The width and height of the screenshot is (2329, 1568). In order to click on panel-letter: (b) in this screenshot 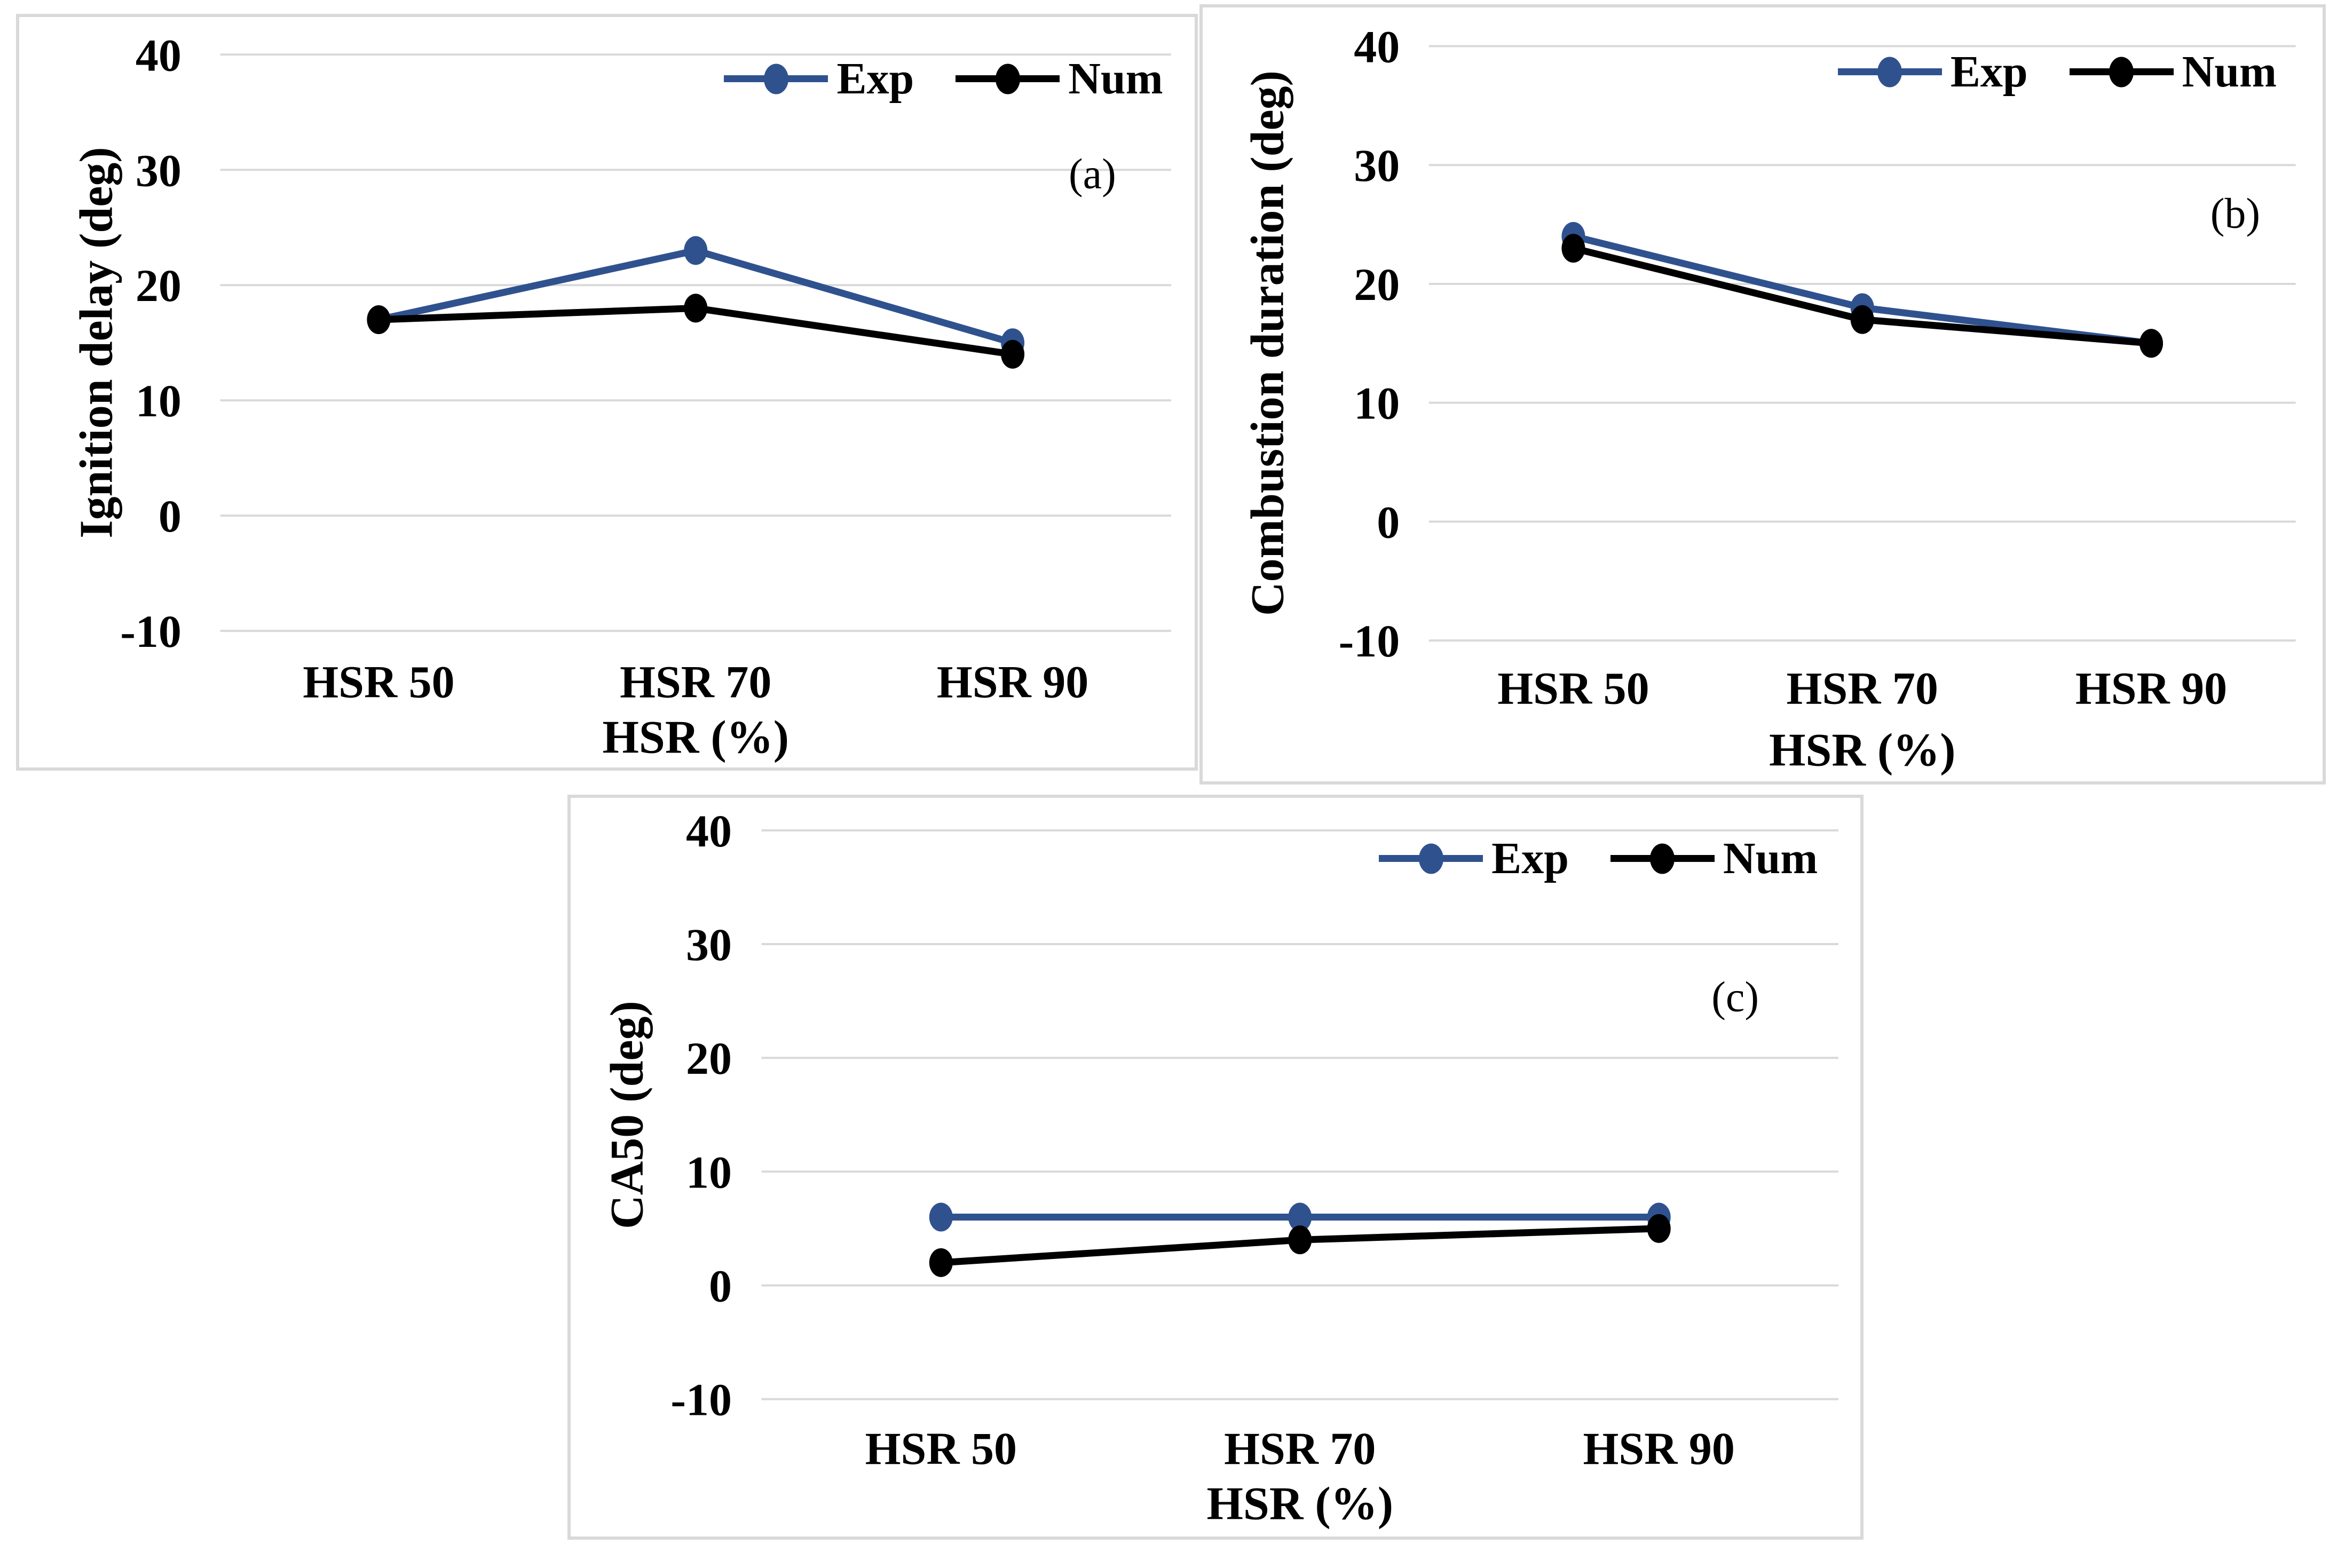, I will do `click(2235, 214)`.